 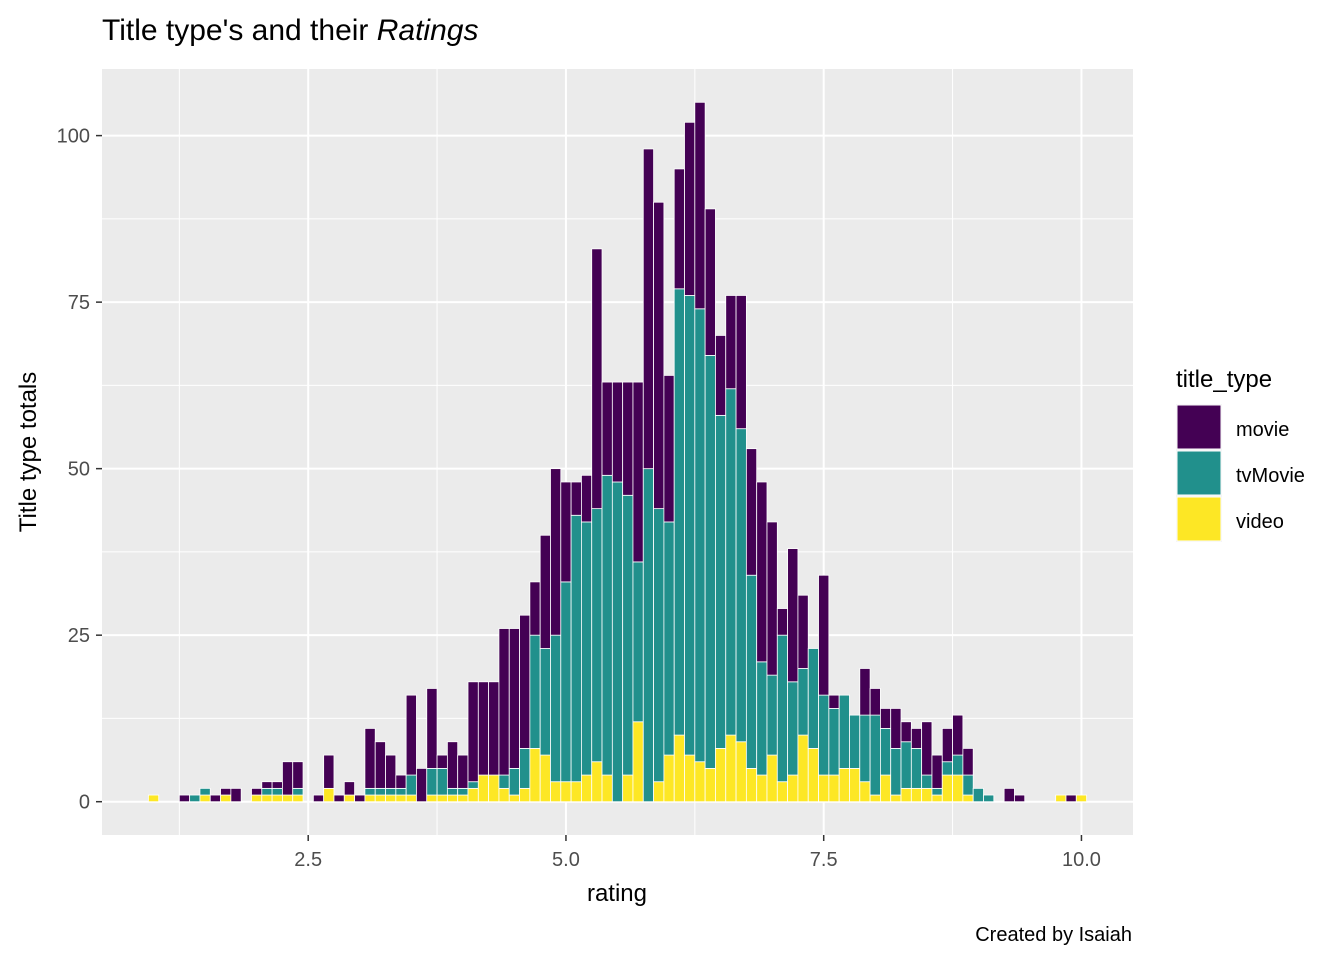 What do you see at coordinates (28, 452) in the screenshot?
I see `y-axis-title: Title type totals` at bounding box center [28, 452].